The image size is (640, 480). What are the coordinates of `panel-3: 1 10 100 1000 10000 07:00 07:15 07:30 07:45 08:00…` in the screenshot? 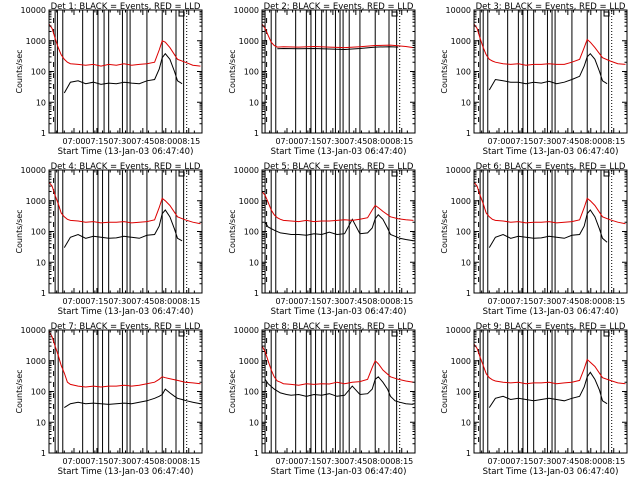 It's located at (534, 79).